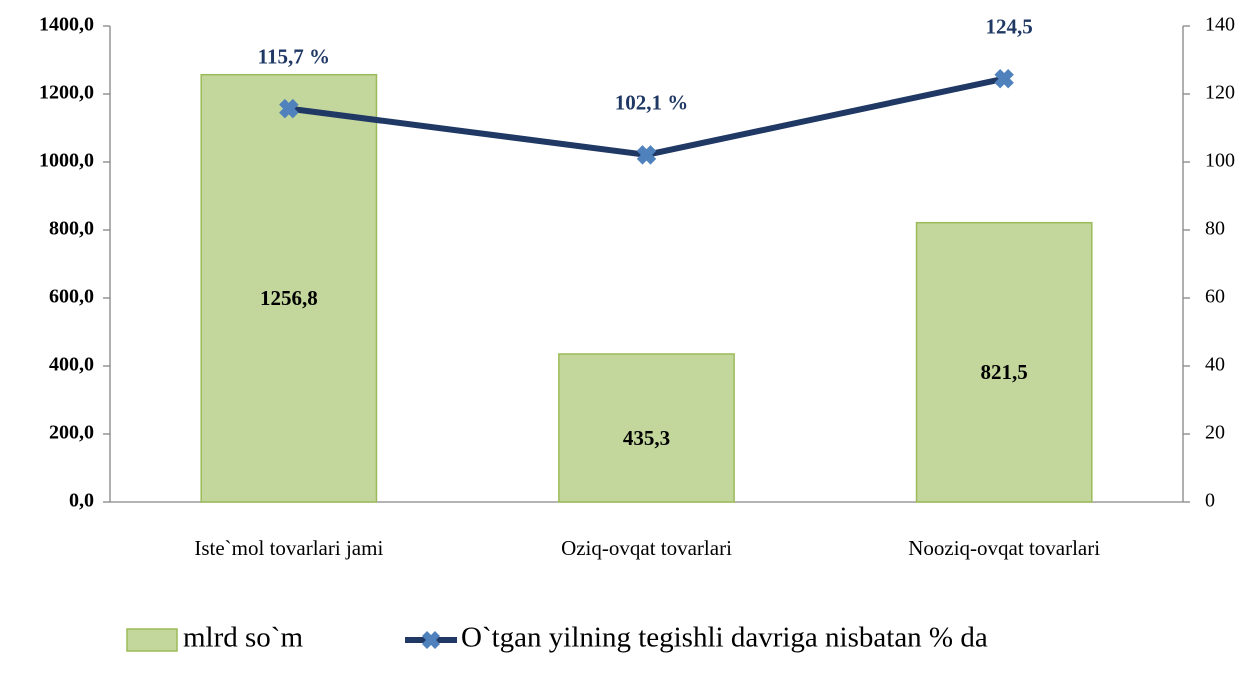  I want to click on legend-marker, so click(431, 640).